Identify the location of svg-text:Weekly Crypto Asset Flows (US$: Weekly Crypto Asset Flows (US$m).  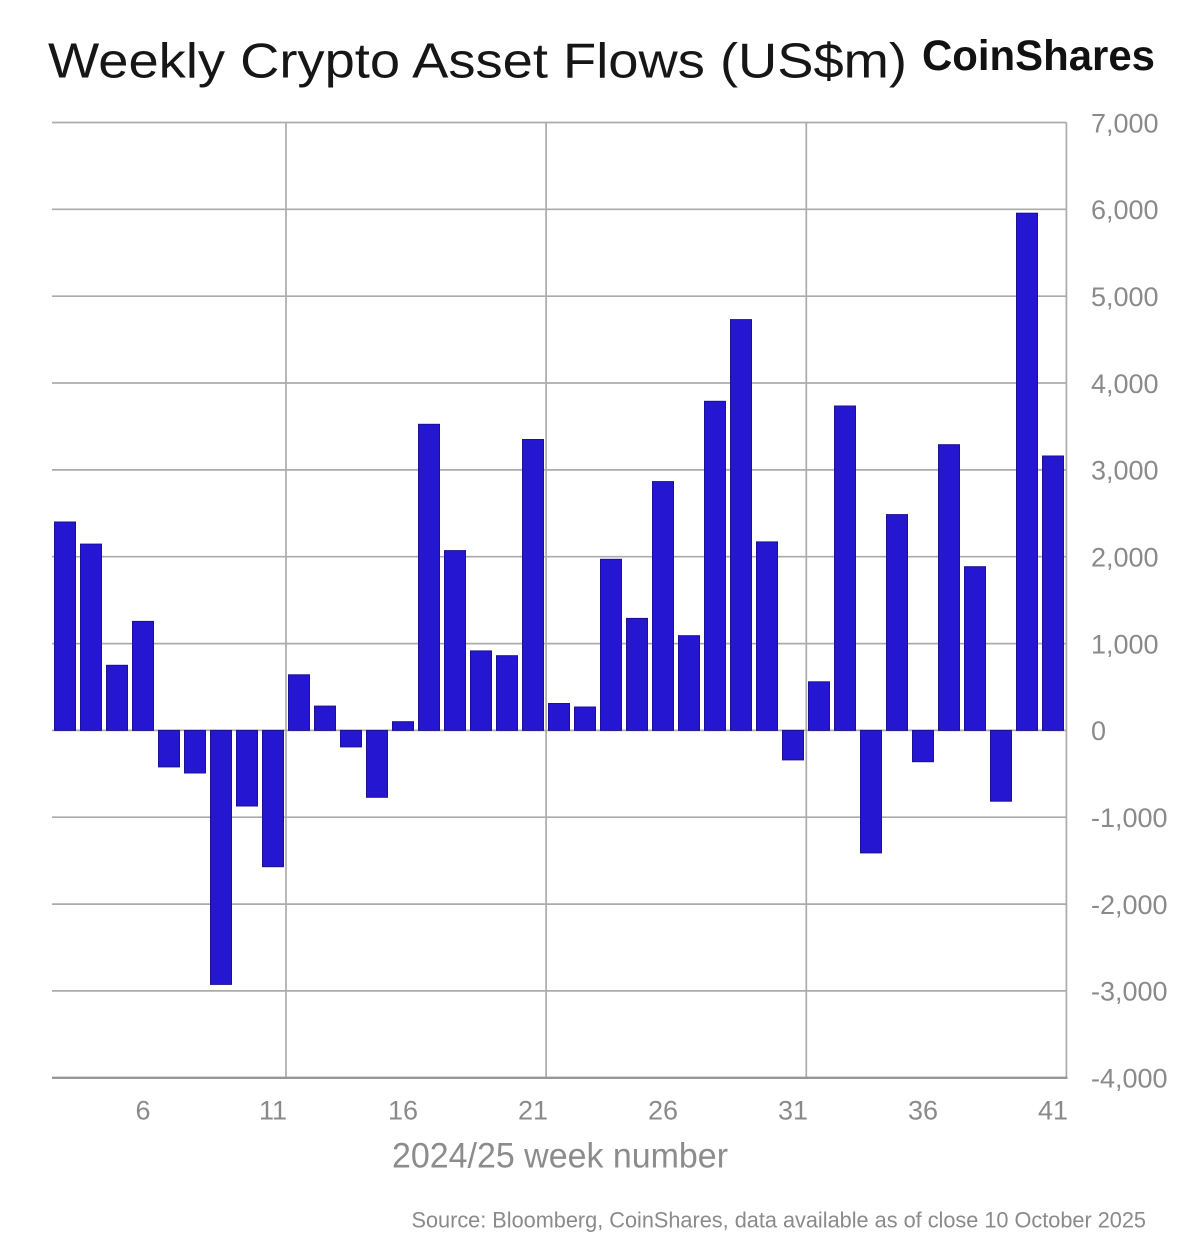
(477, 62).